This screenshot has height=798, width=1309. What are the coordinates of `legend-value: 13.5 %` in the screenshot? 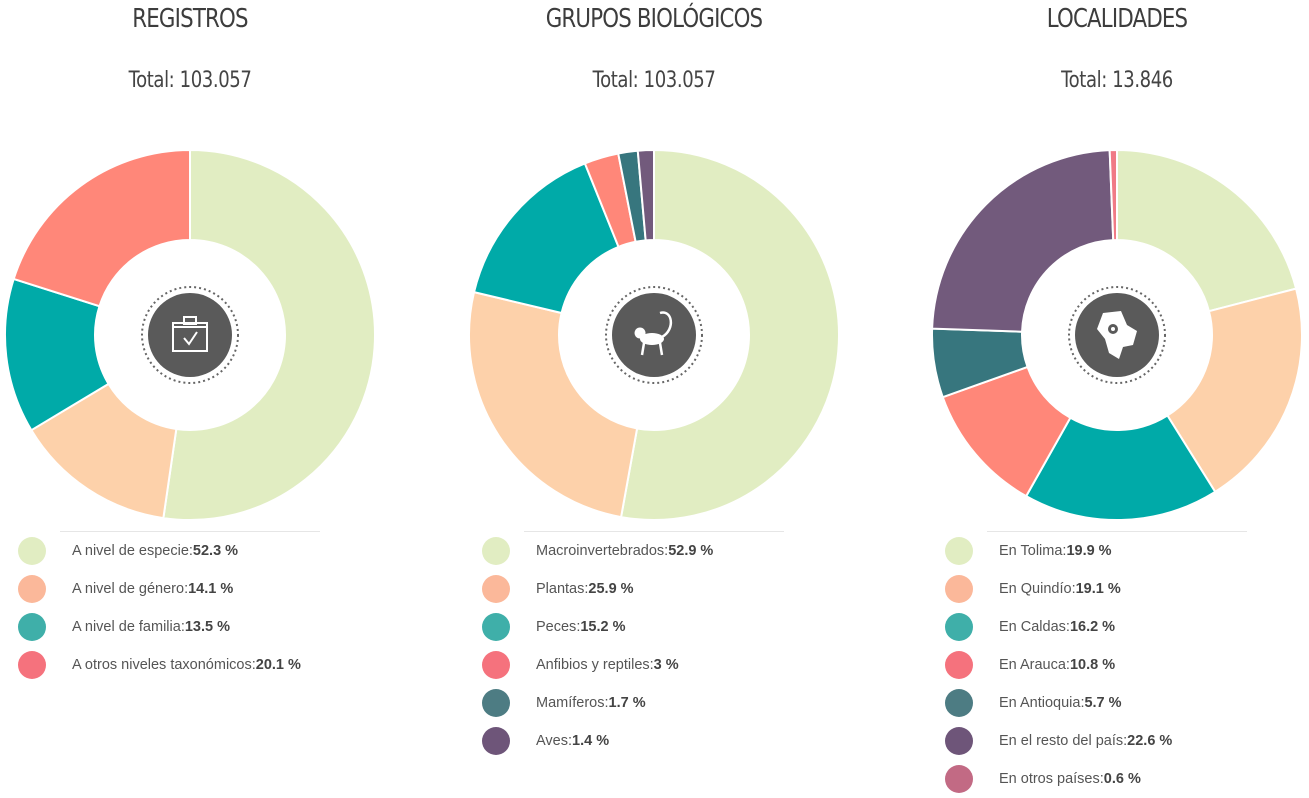 It's located at (207, 627).